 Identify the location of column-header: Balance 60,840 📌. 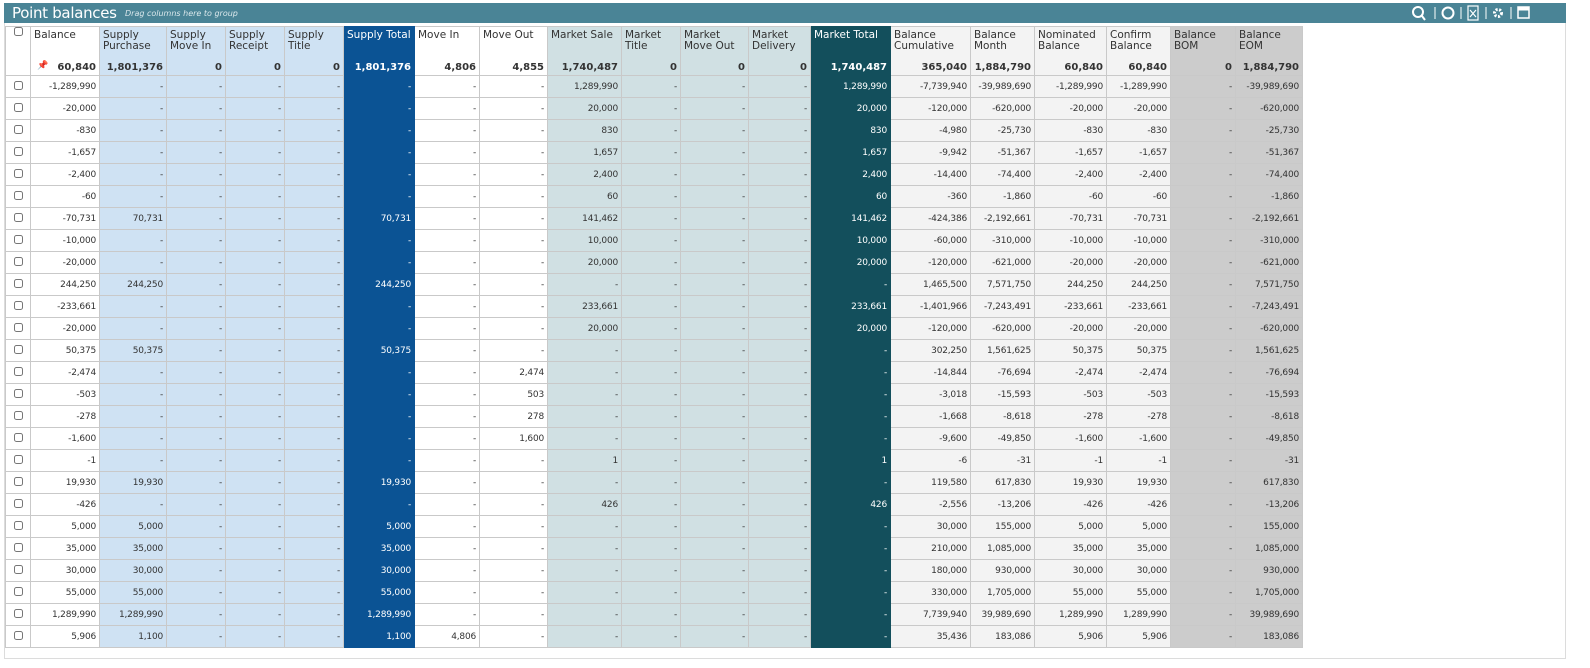
(65, 51).